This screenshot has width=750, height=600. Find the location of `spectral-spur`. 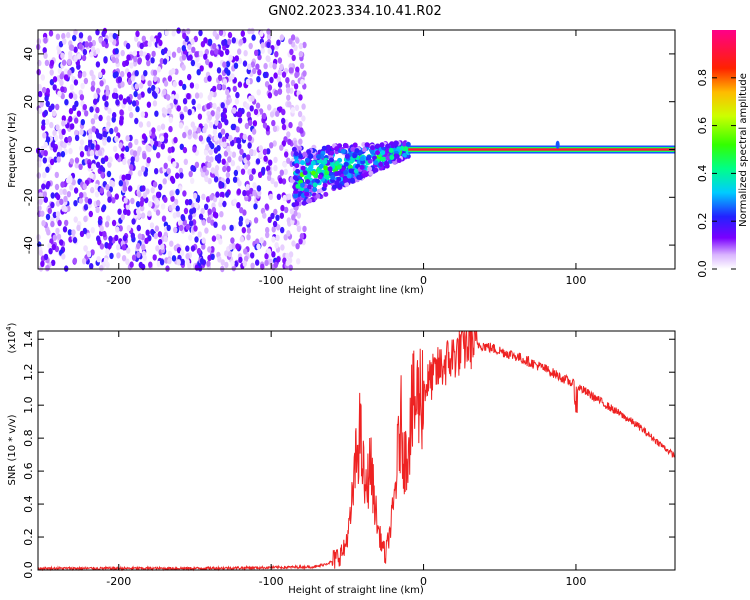

spectral-spur is located at coordinates (557, 144).